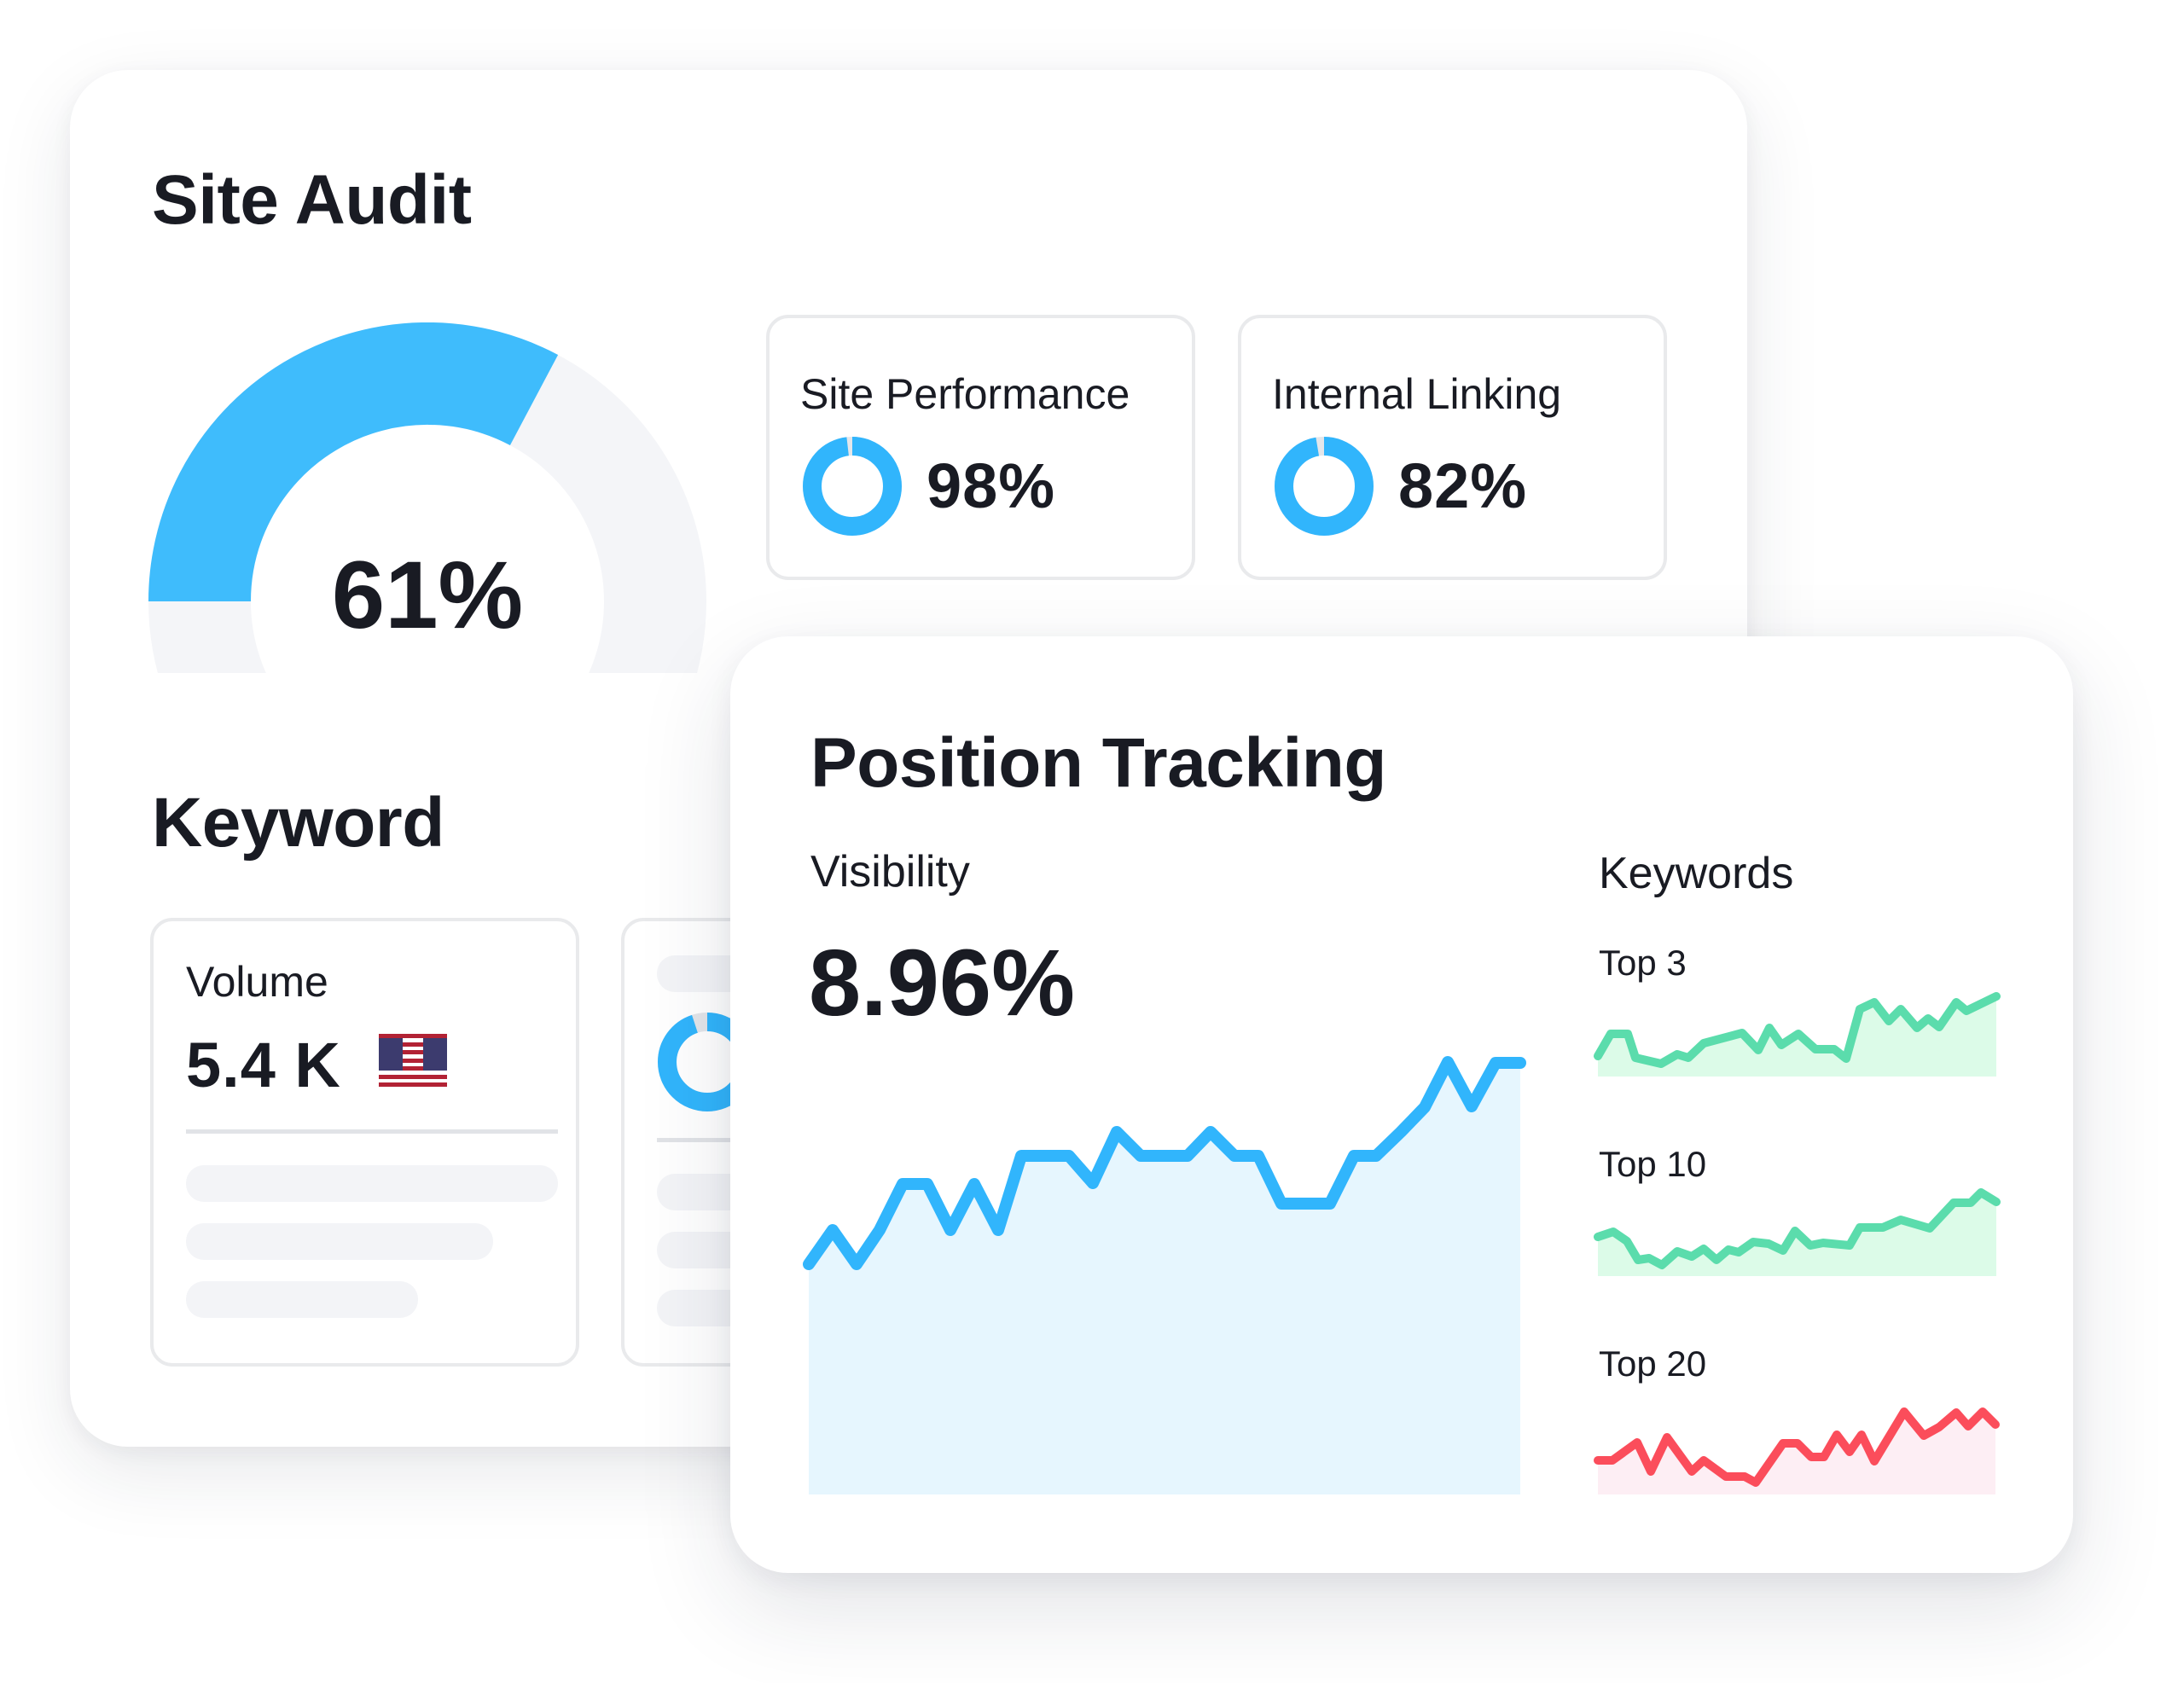 The image size is (2184, 1683). I want to click on volume-label: Volume, so click(257, 982).